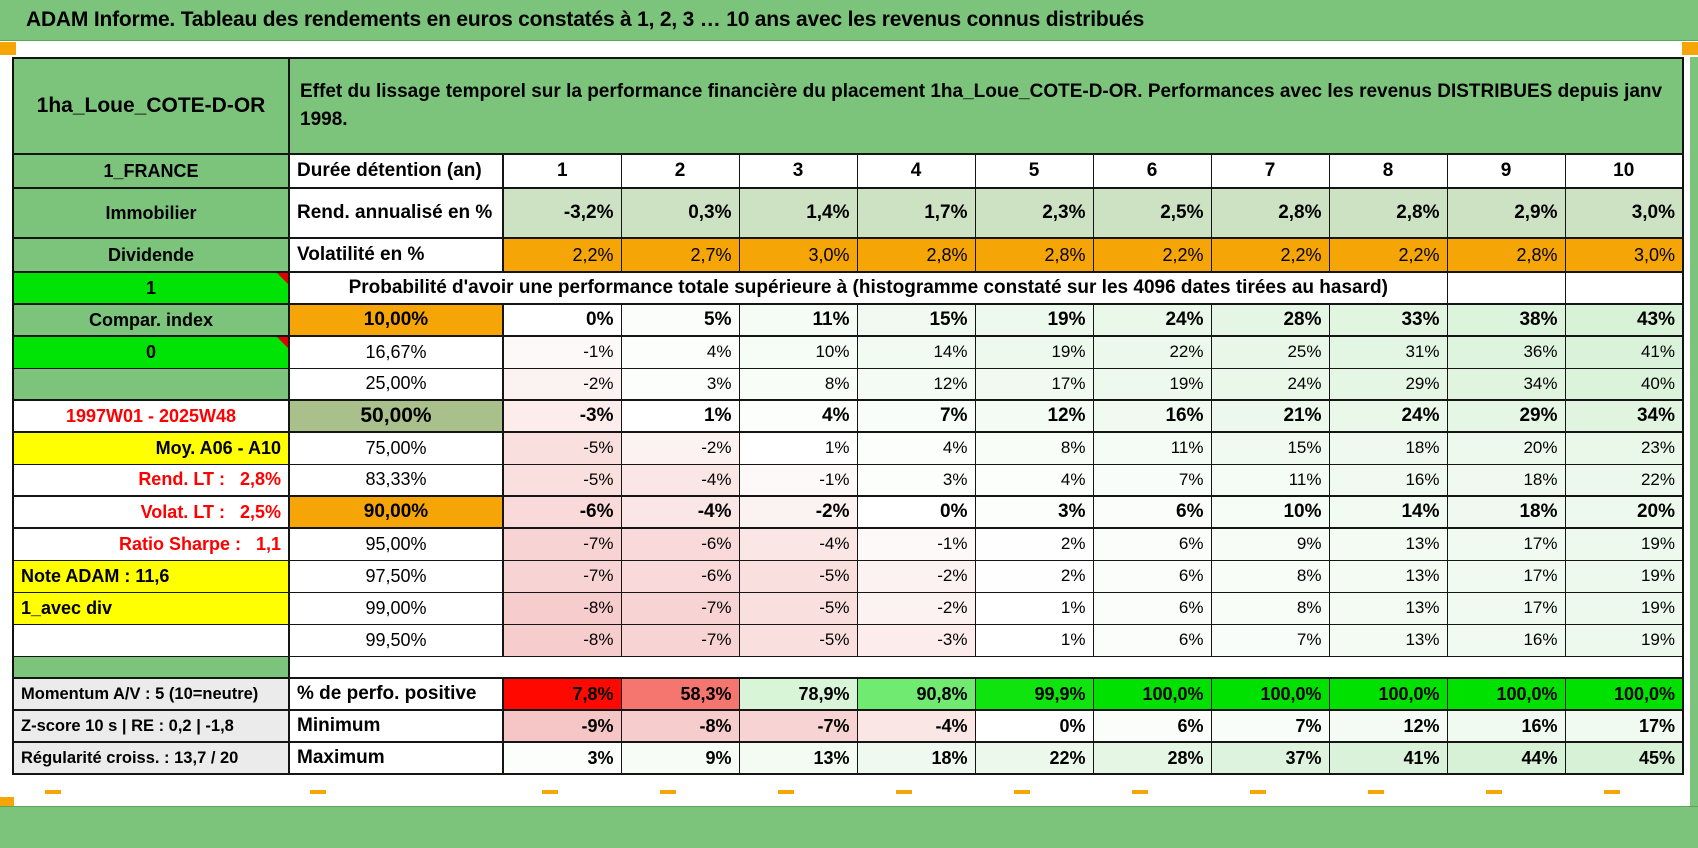 The height and width of the screenshot is (848, 1698). I want to click on threshold-cell: 25,00%, so click(396, 384).